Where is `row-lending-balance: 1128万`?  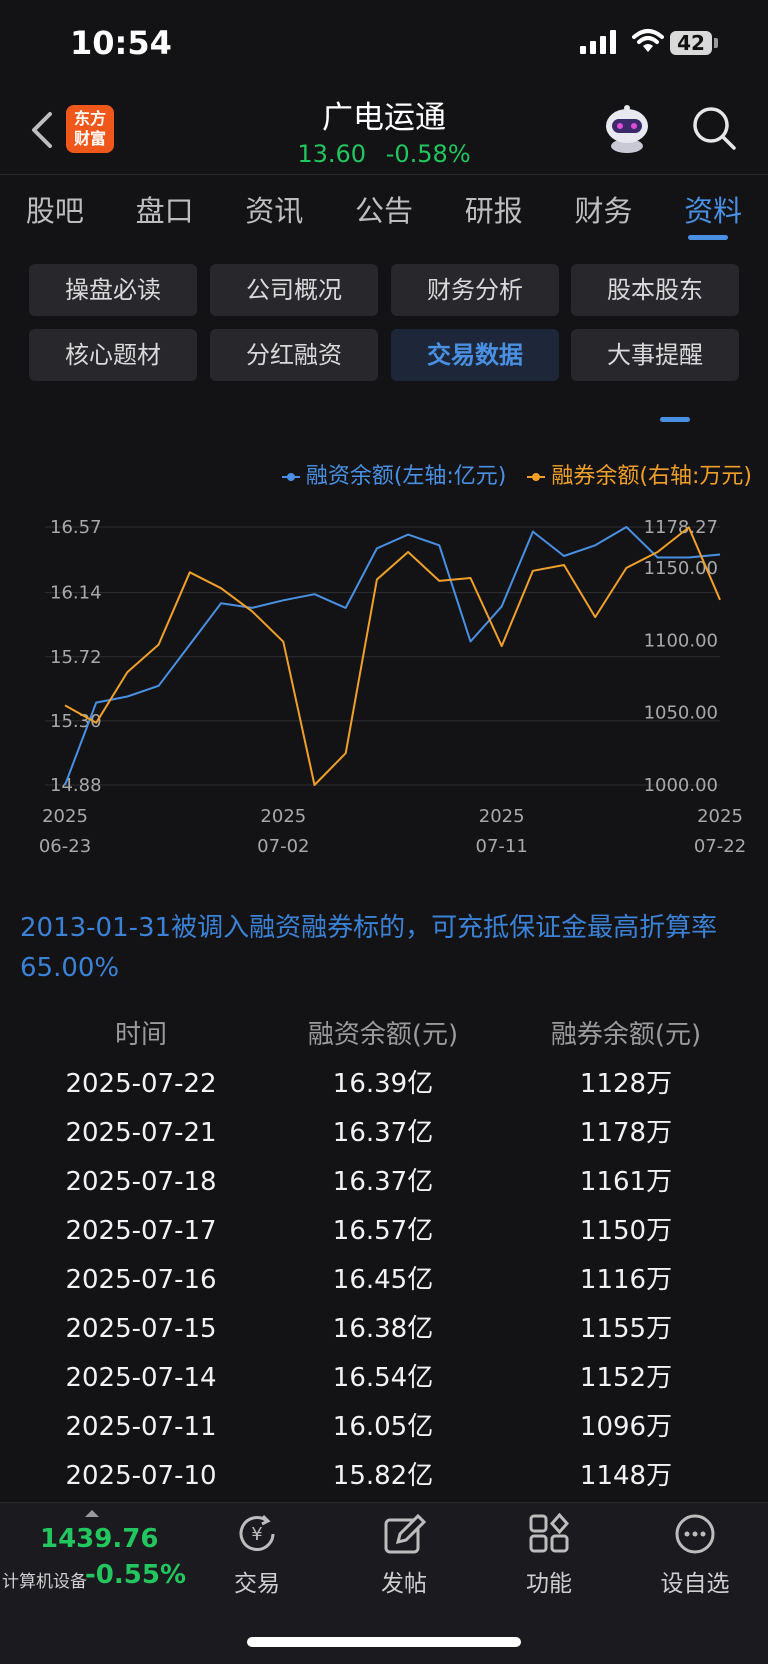 row-lending-balance: 1128万 is located at coordinates (626, 1084).